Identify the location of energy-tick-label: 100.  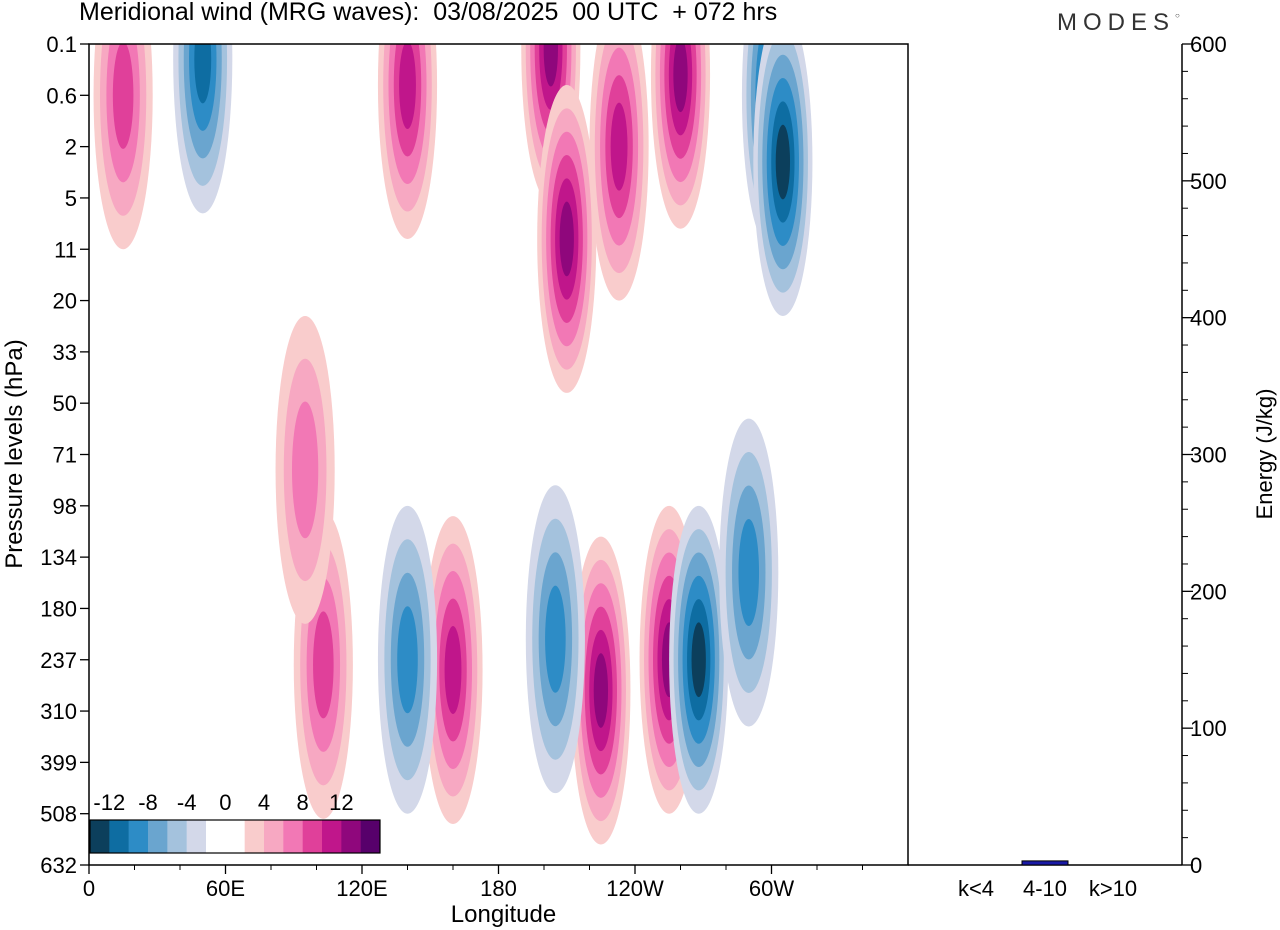
(1208, 728).